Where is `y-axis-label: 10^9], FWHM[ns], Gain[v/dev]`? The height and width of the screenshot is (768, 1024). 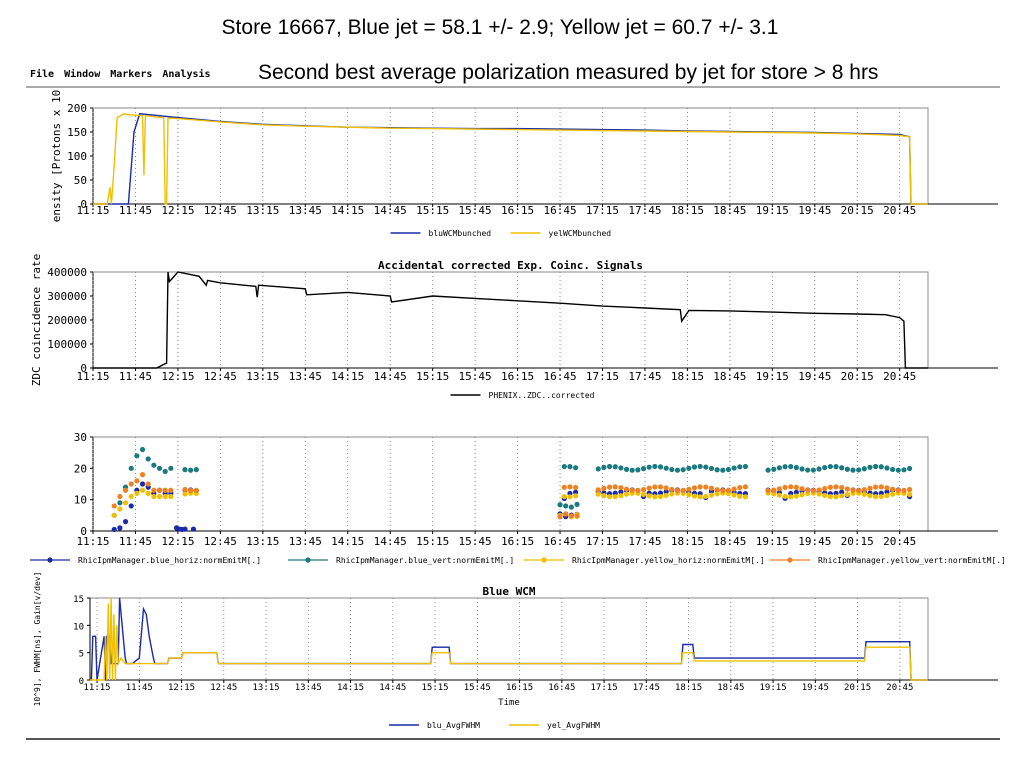
y-axis-label: 10^9], FWHM[ns], Gain[v/dev] is located at coordinates (37, 639).